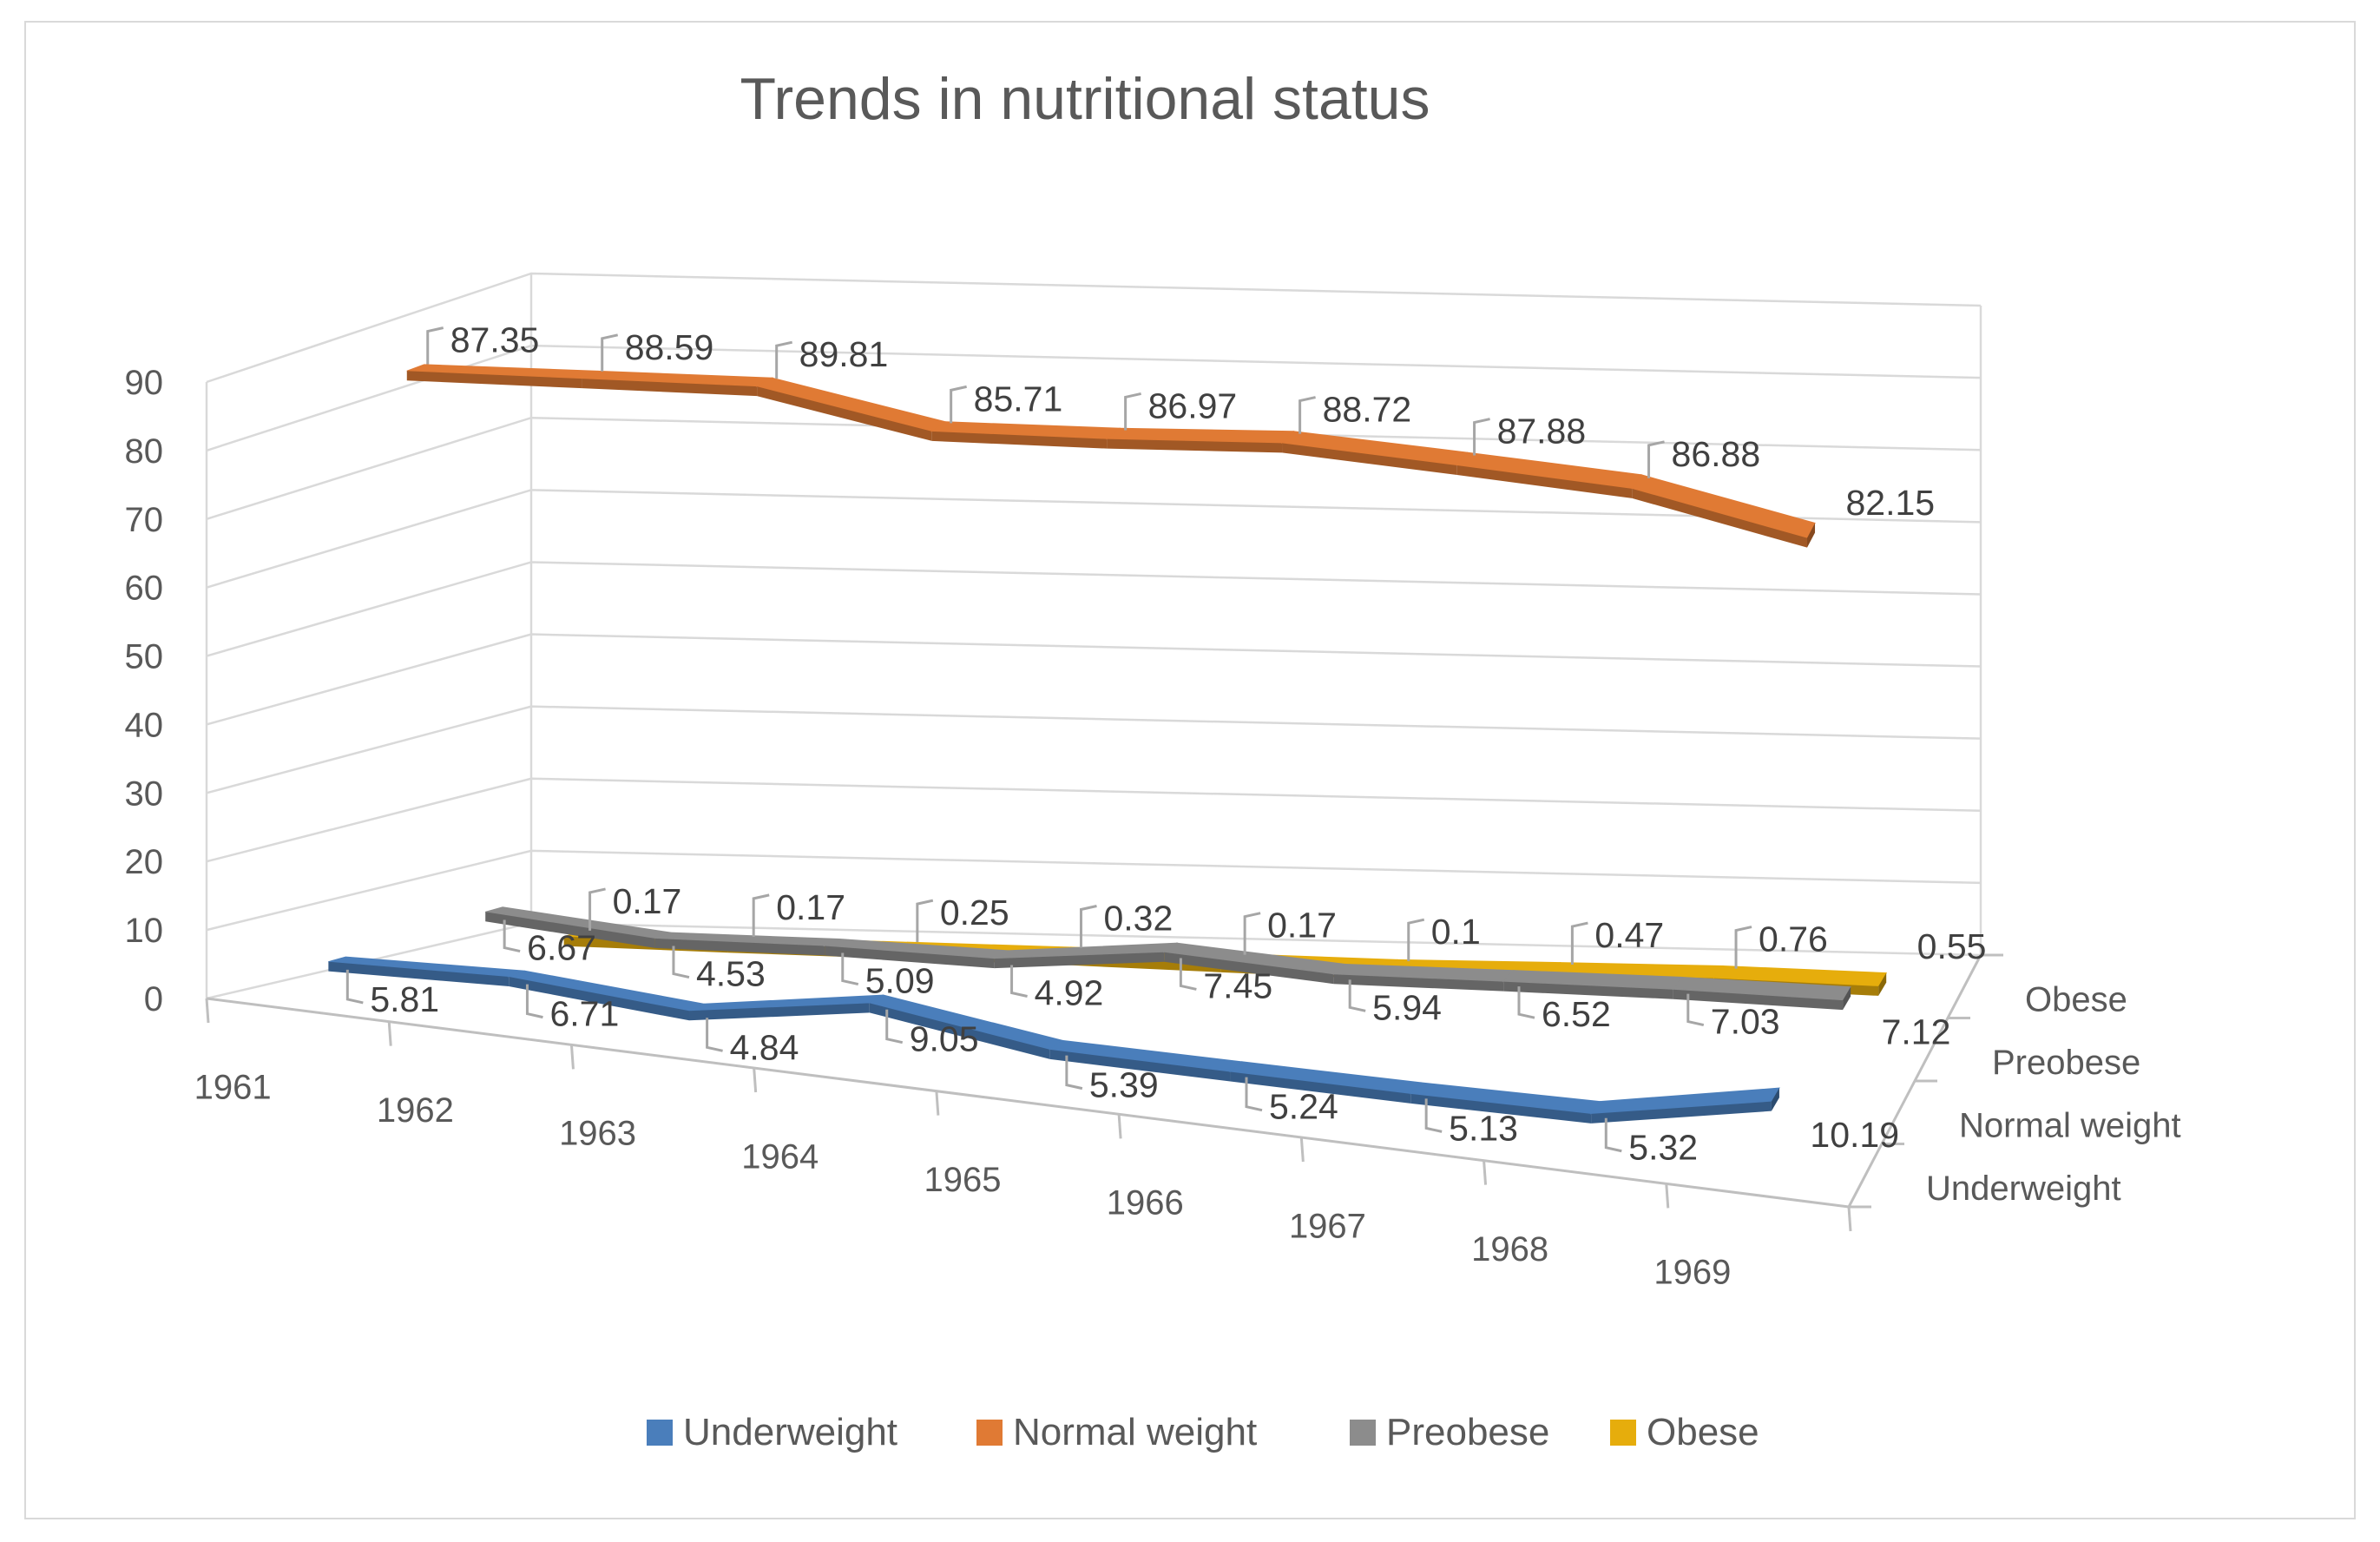 Image resolution: width=2380 pixels, height=1542 pixels. I want to click on x-tick-label: 1967, so click(1327, 1226).